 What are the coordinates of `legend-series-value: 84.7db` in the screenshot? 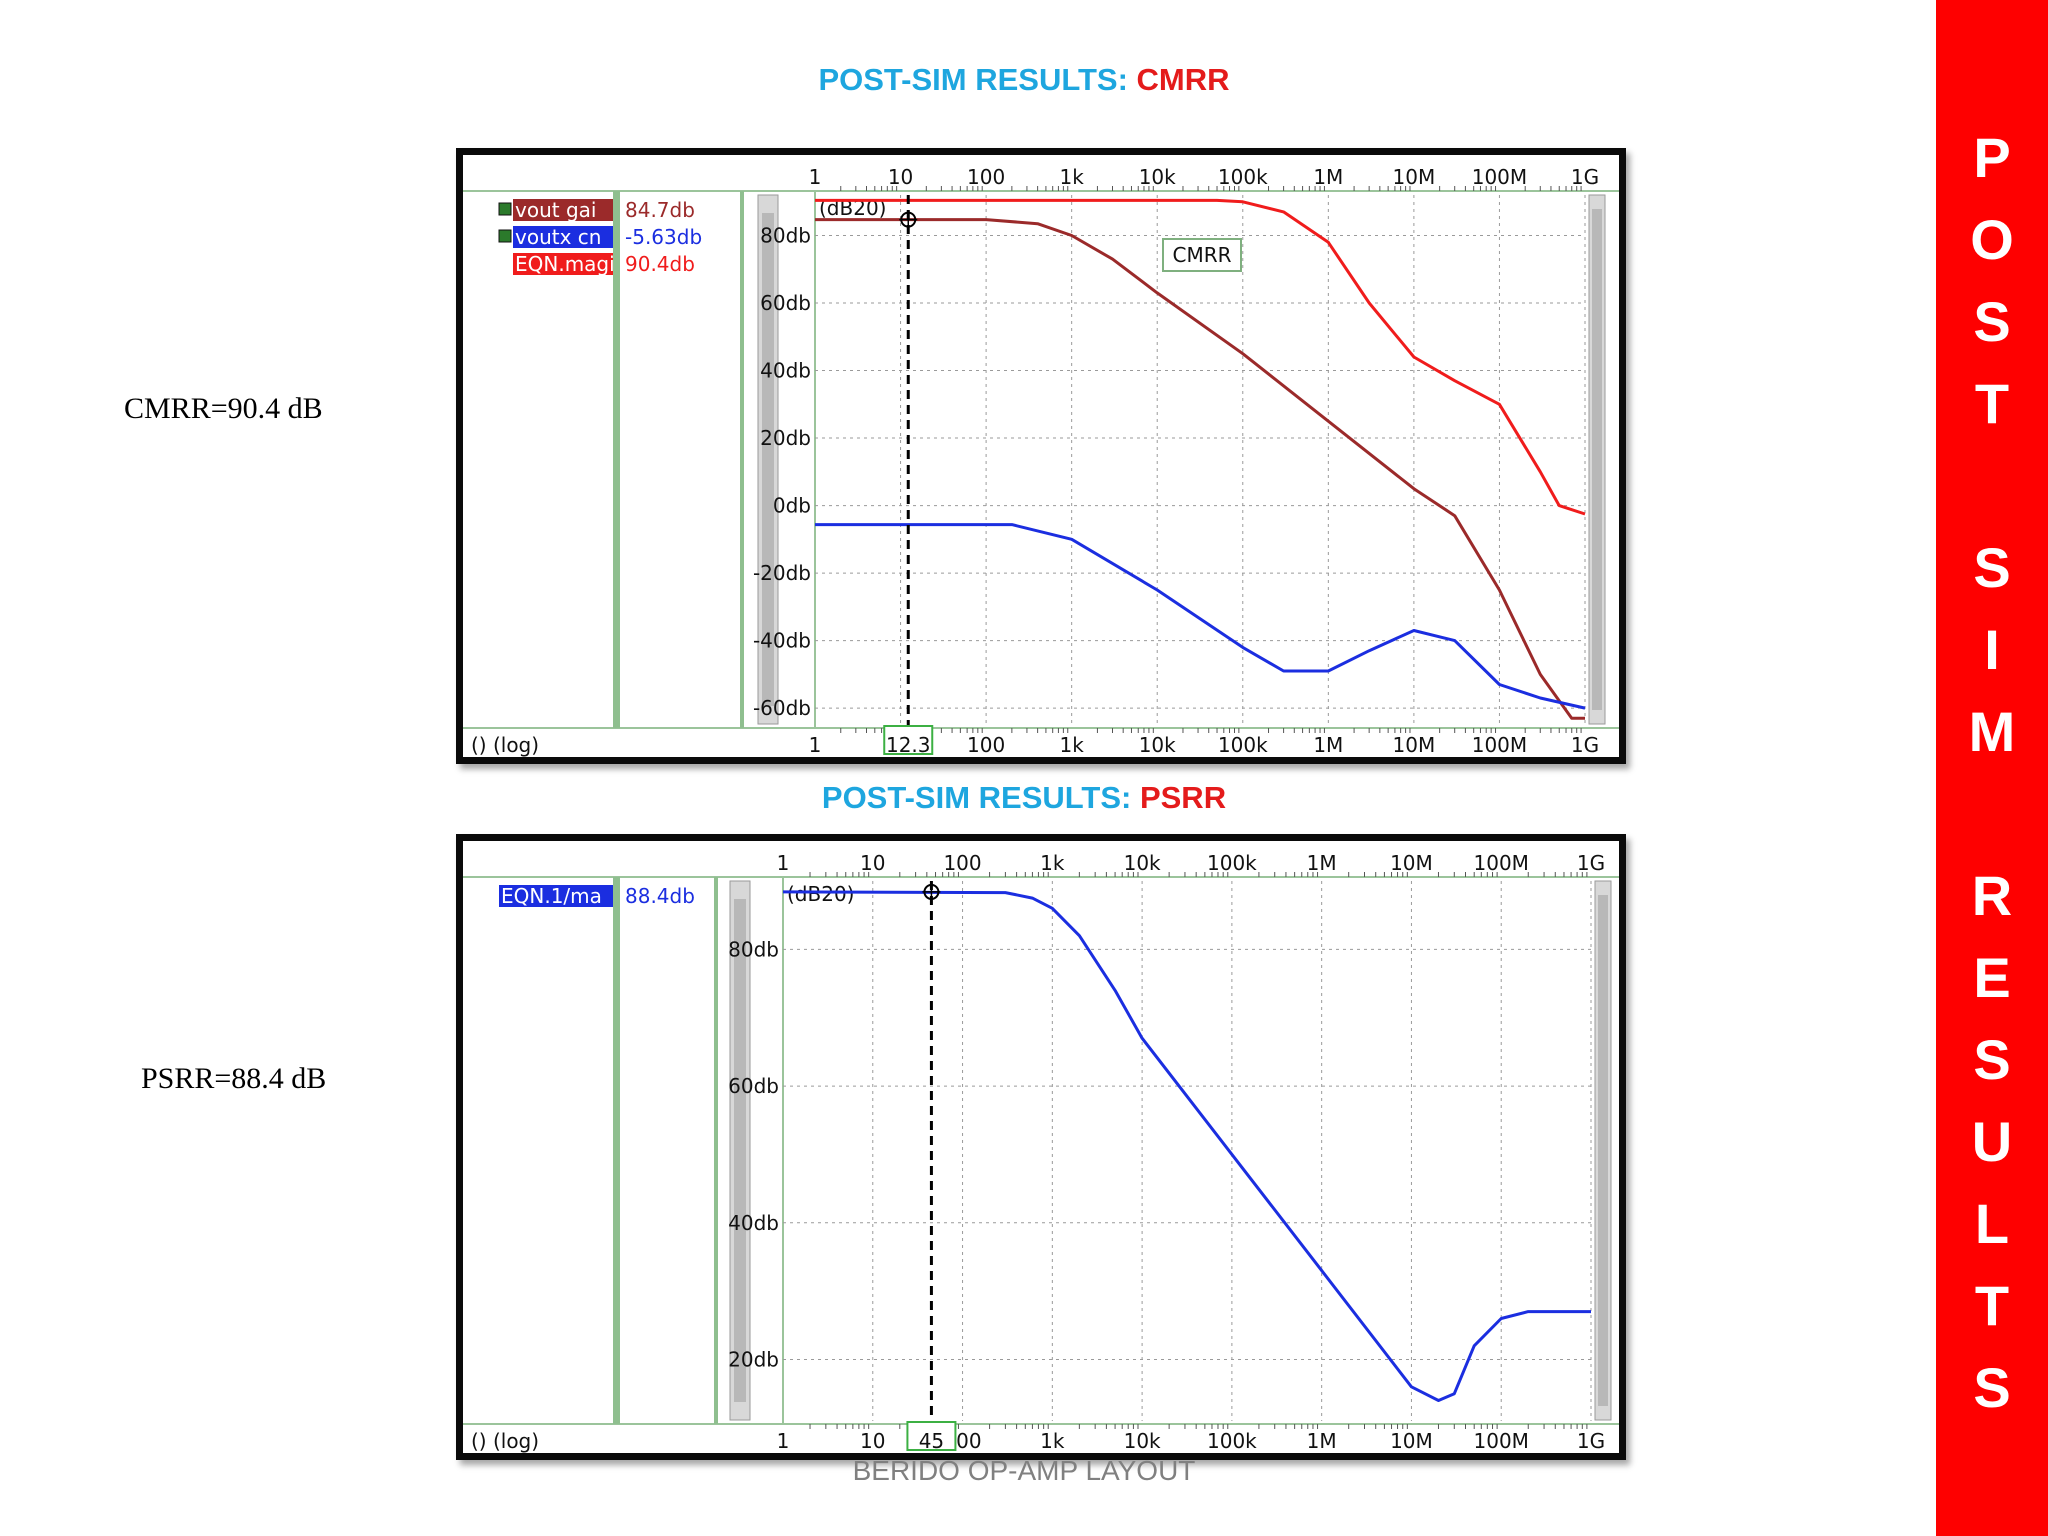 It's located at (660, 210).